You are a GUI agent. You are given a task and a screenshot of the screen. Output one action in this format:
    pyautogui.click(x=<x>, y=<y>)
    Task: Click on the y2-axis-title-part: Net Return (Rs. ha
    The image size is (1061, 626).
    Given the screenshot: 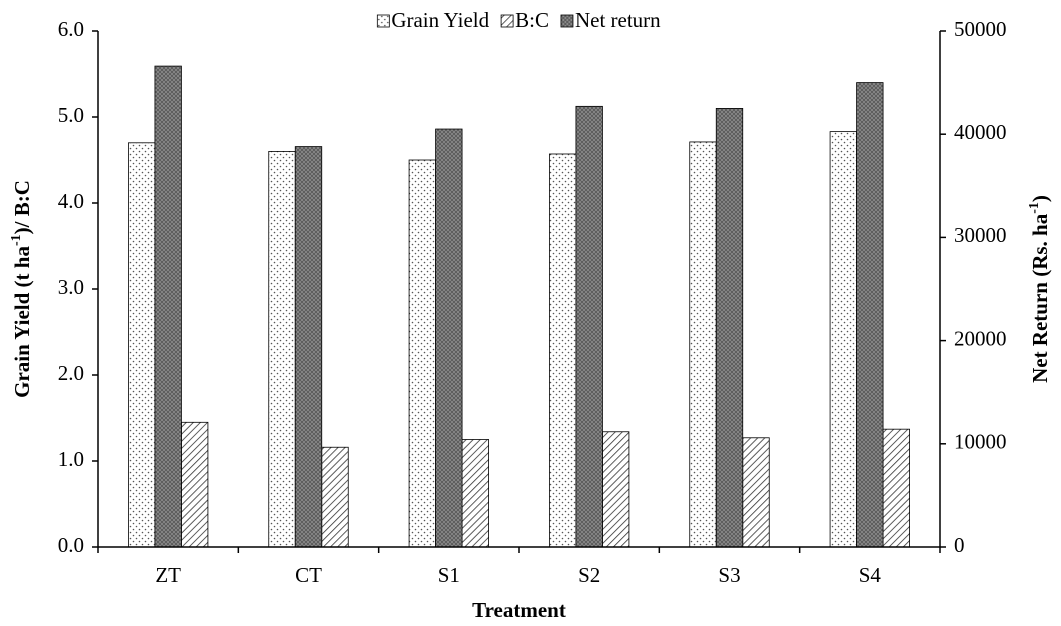 What is the action you would take?
    pyautogui.click(x=1040, y=298)
    